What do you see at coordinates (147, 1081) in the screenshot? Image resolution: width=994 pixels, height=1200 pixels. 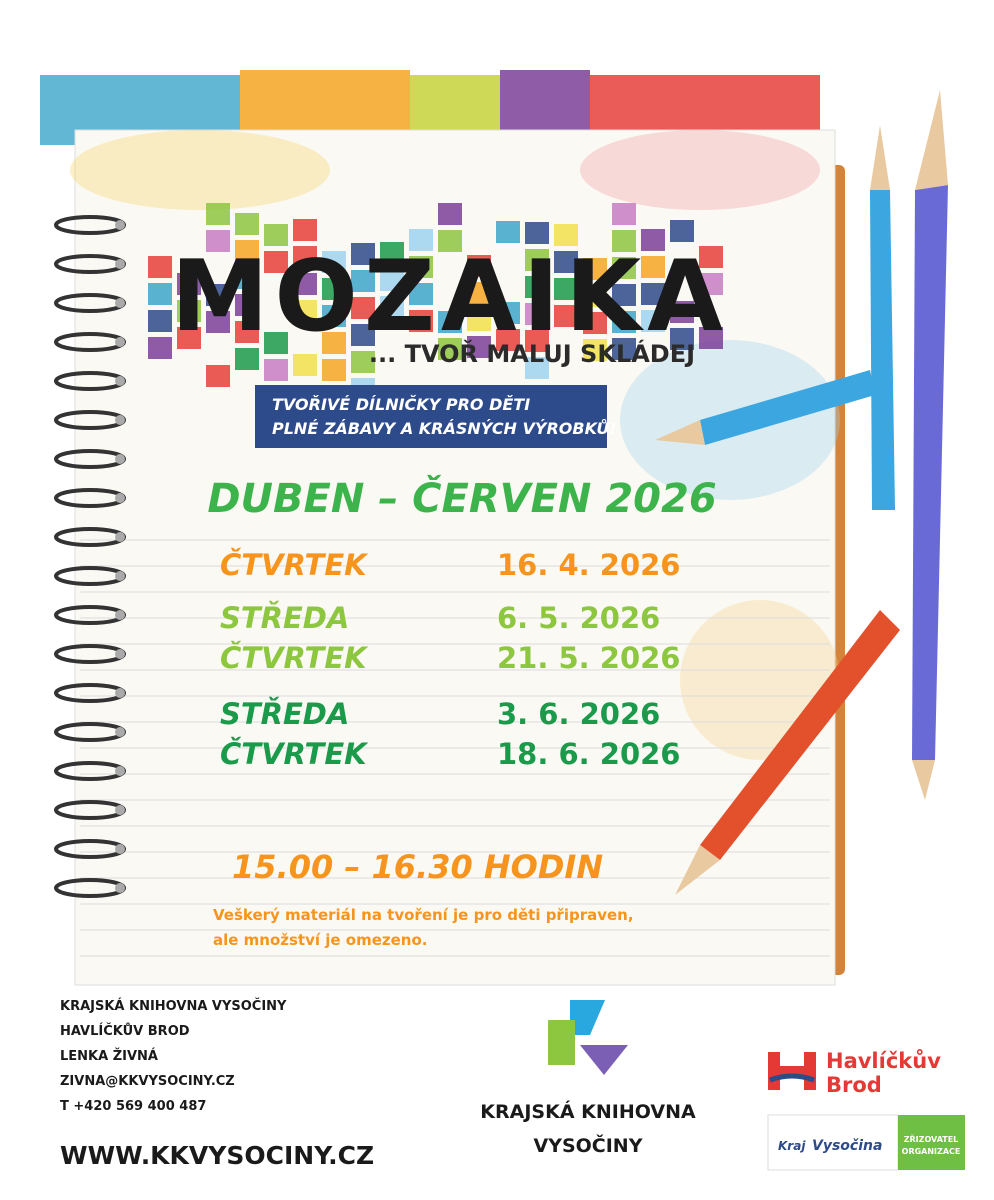 I see `contact-line: ZIVNA@KKVYSOCINY.CZ` at bounding box center [147, 1081].